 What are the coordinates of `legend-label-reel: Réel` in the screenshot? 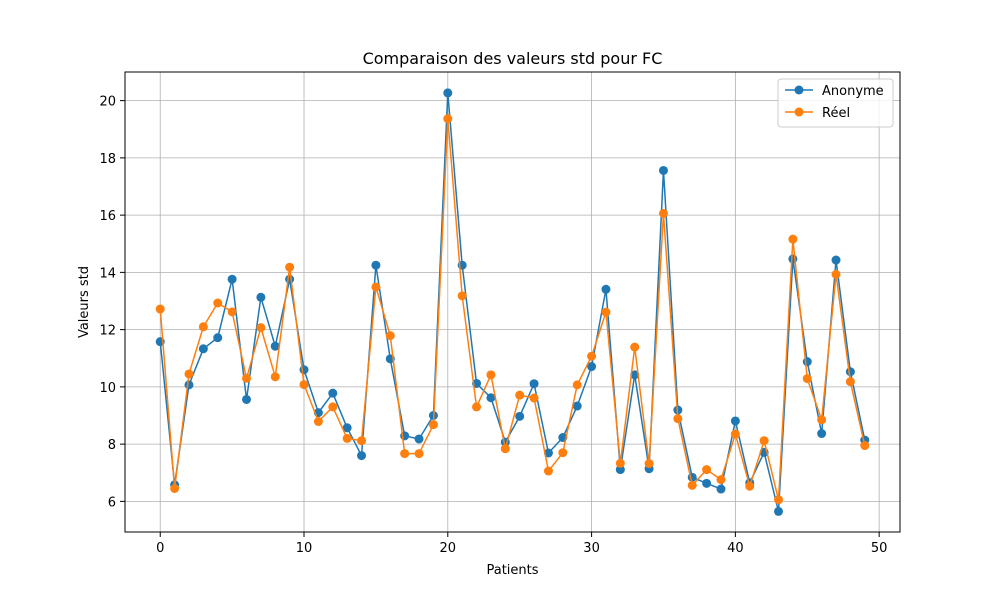 It's located at (836, 113).